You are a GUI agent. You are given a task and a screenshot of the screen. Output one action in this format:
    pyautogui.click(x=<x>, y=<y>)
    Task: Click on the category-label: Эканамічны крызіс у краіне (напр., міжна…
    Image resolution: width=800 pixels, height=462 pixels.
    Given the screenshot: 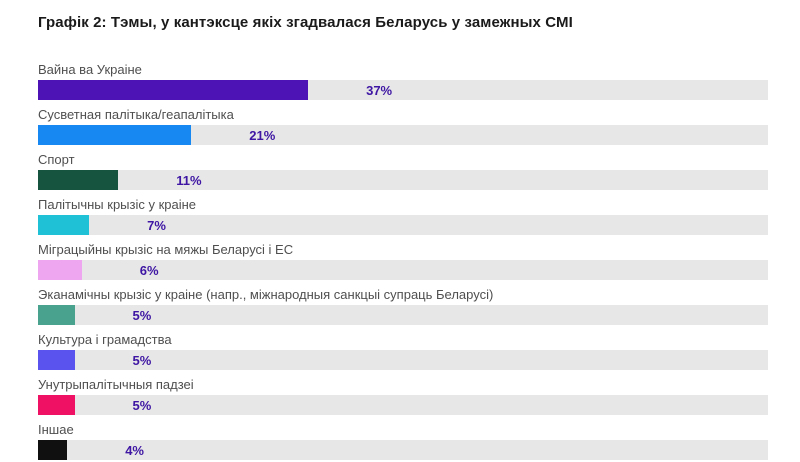 What is the action you would take?
    pyautogui.click(x=266, y=294)
    